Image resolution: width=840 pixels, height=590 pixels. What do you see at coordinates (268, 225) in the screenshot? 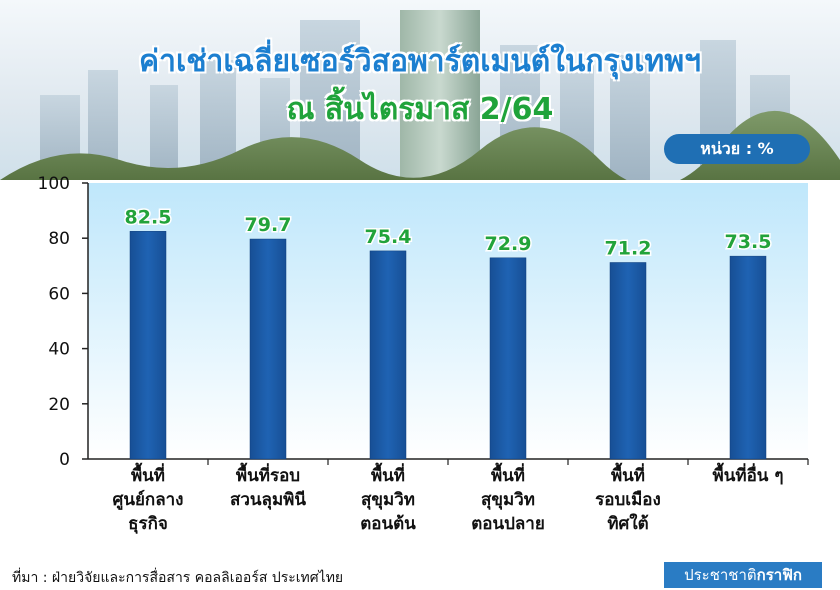
I see `value-label: 79.7` at bounding box center [268, 225].